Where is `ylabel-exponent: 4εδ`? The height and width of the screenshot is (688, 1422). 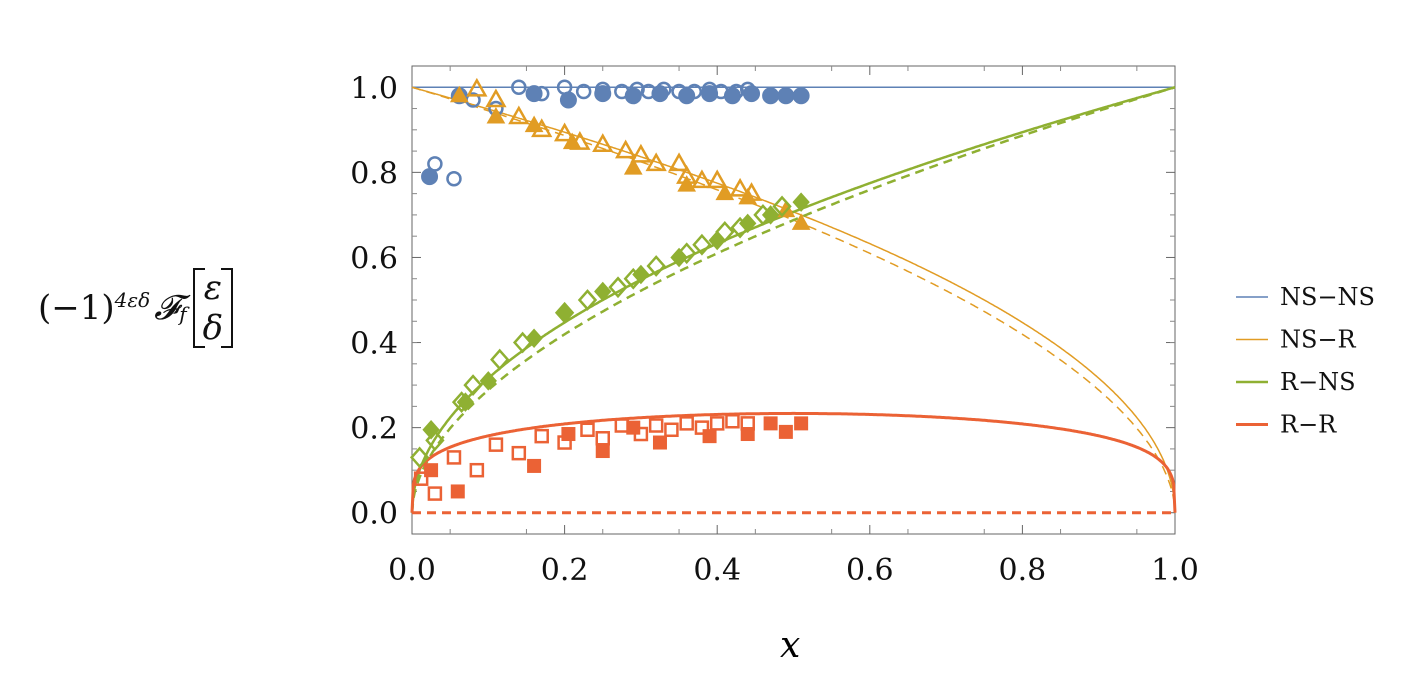 ylabel-exponent: 4εδ is located at coordinates (132, 300).